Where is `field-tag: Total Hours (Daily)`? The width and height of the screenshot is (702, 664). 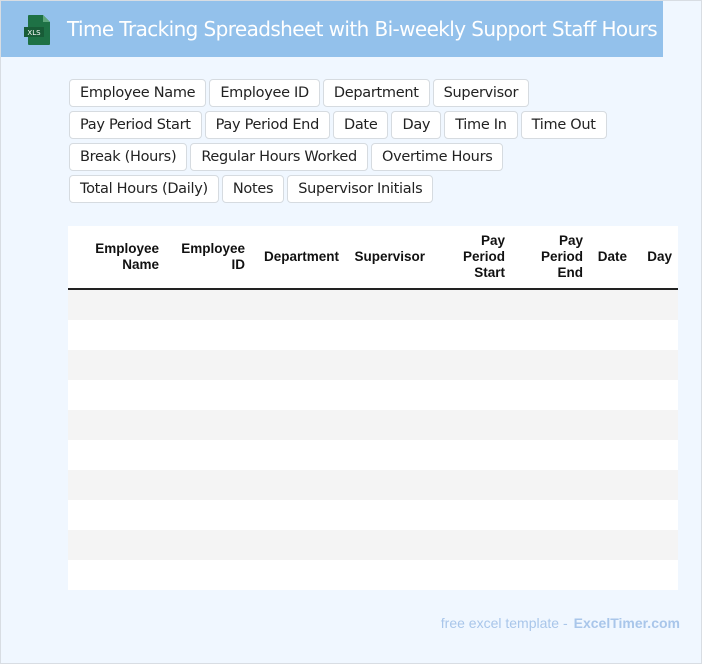
field-tag: Total Hours (Daily) is located at coordinates (144, 189).